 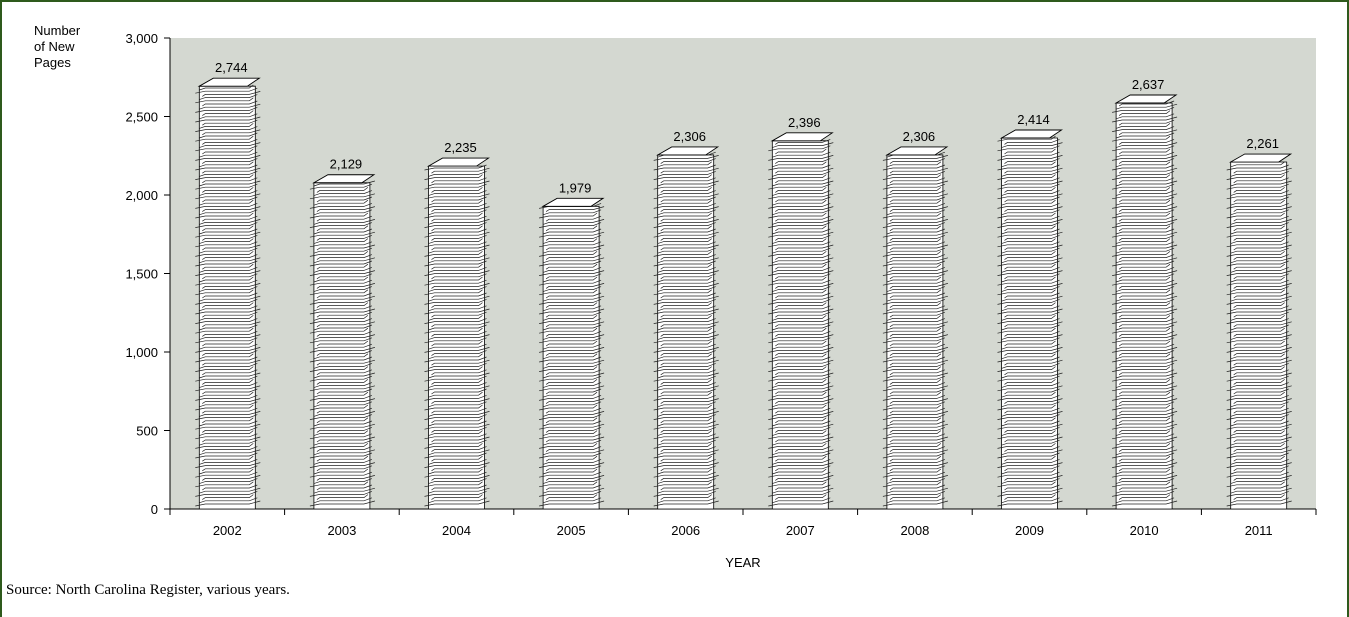 I want to click on y-tick-label: 2,000, so click(x=141, y=195).